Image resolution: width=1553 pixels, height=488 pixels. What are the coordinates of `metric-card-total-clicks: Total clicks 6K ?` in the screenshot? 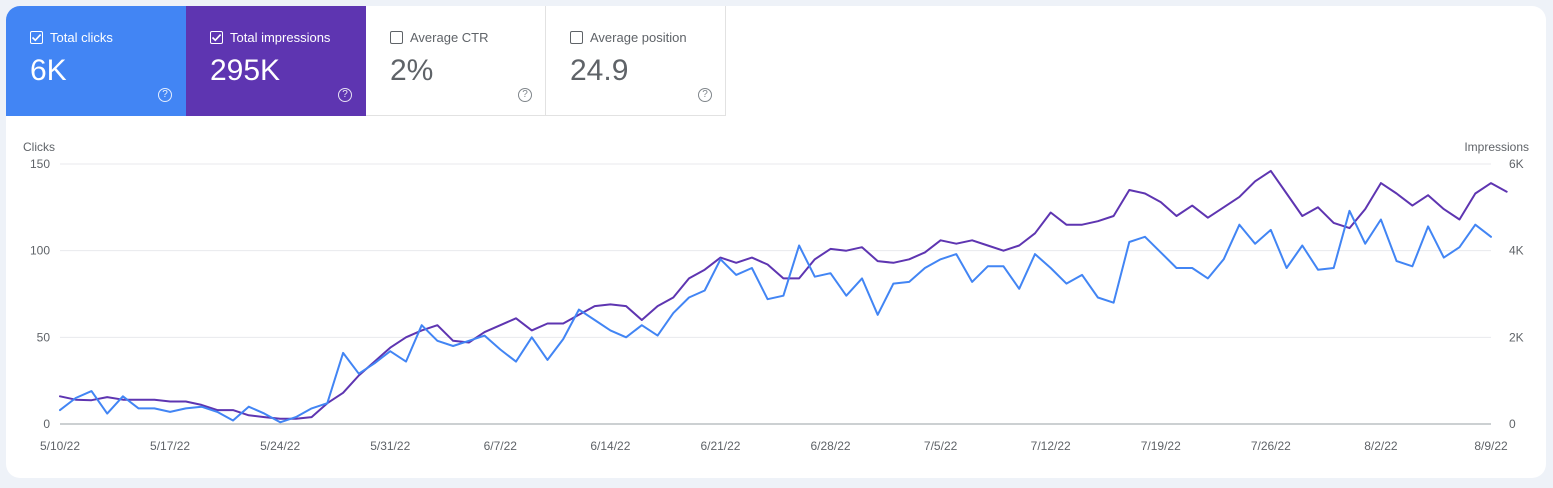 It's located at (96, 61).